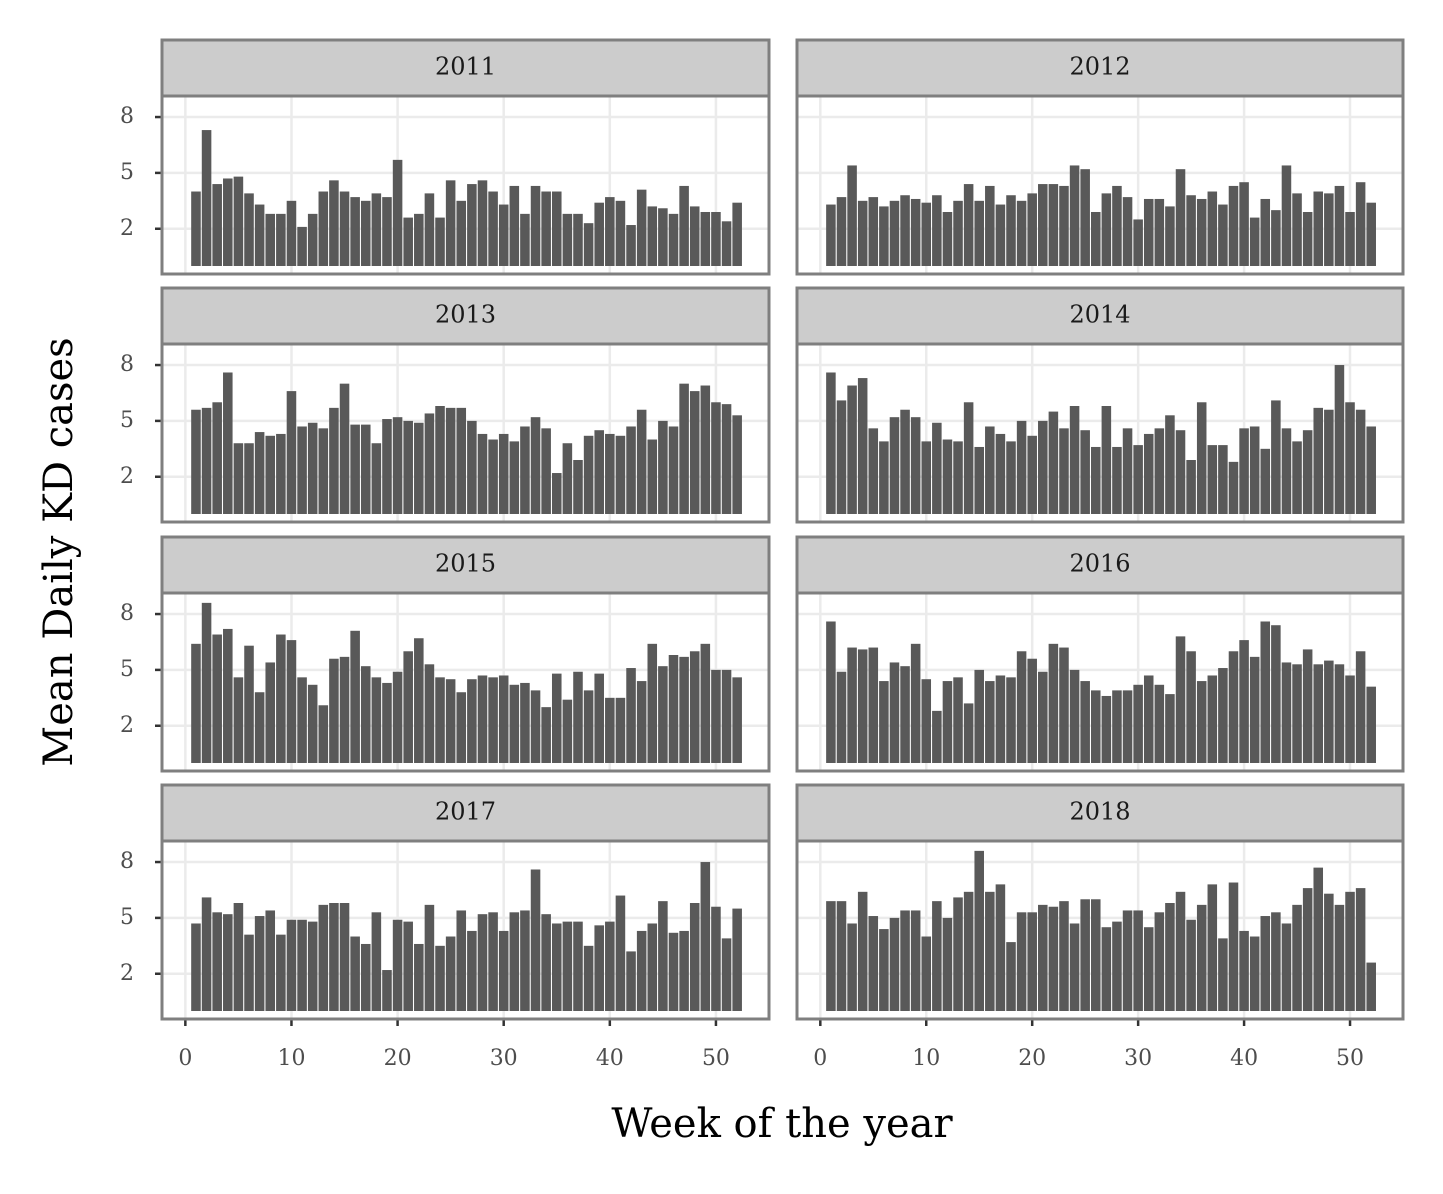 The width and height of the screenshot is (1443, 1194). What do you see at coordinates (716, 1058) in the screenshot?
I see `x-tick-label: 50` at bounding box center [716, 1058].